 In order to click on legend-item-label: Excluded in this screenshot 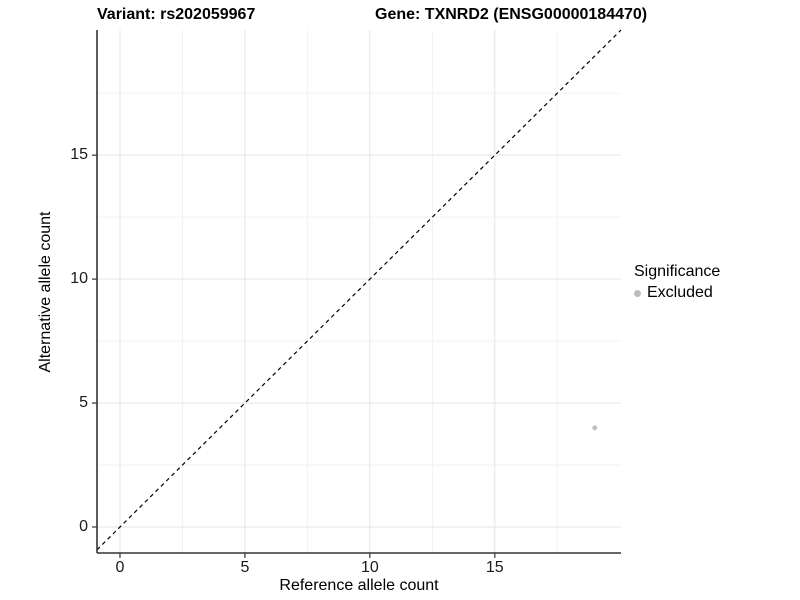, I will do `click(680, 292)`.